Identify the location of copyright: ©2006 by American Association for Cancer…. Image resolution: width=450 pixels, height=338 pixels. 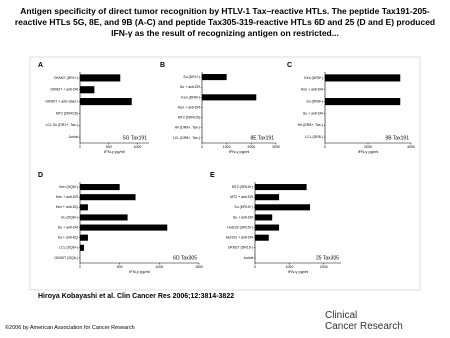
(70, 328).